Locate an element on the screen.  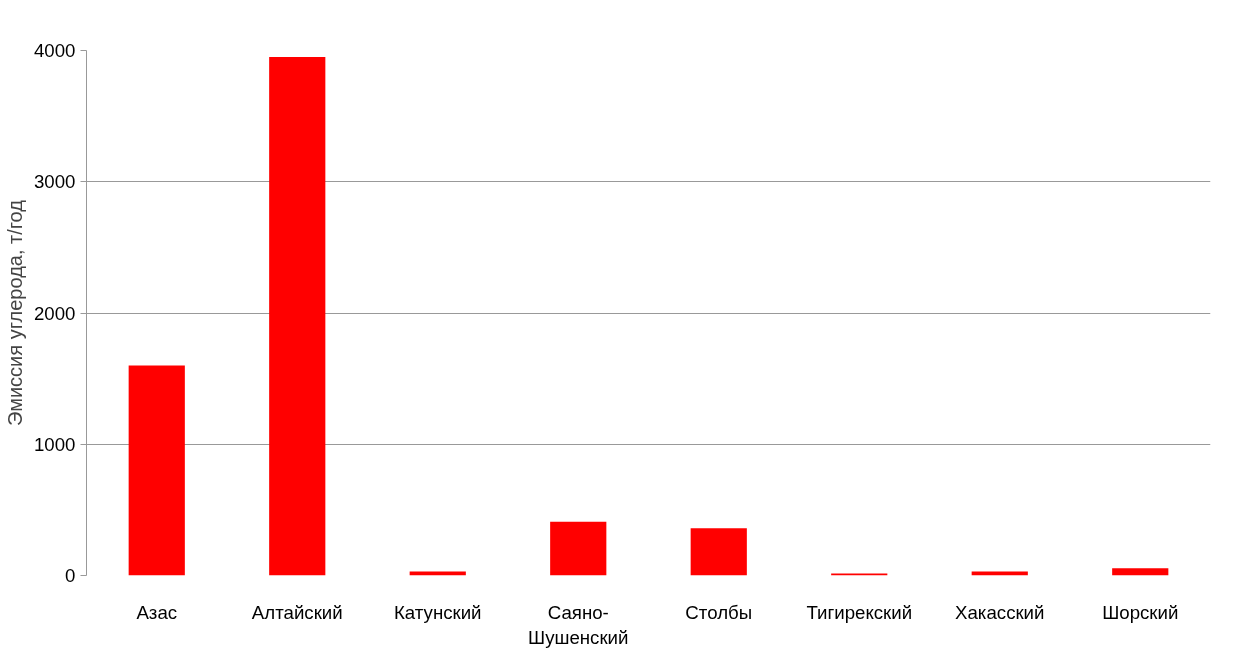
x-tick-label: Хакасский is located at coordinates (1000, 612).